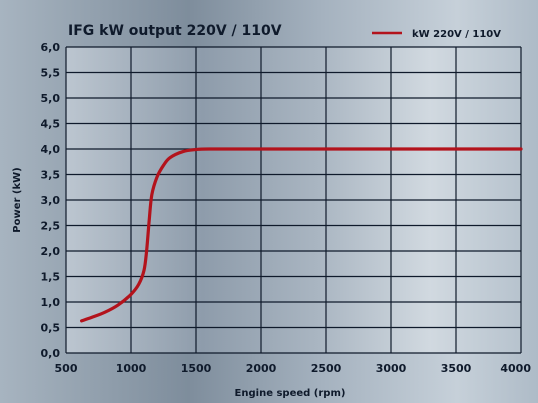 The width and height of the screenshot is (538, 403). Describe the element at coordinates (456, 34) in the screenshot. I see `legend-label: kW 220V / 110V` at that location.